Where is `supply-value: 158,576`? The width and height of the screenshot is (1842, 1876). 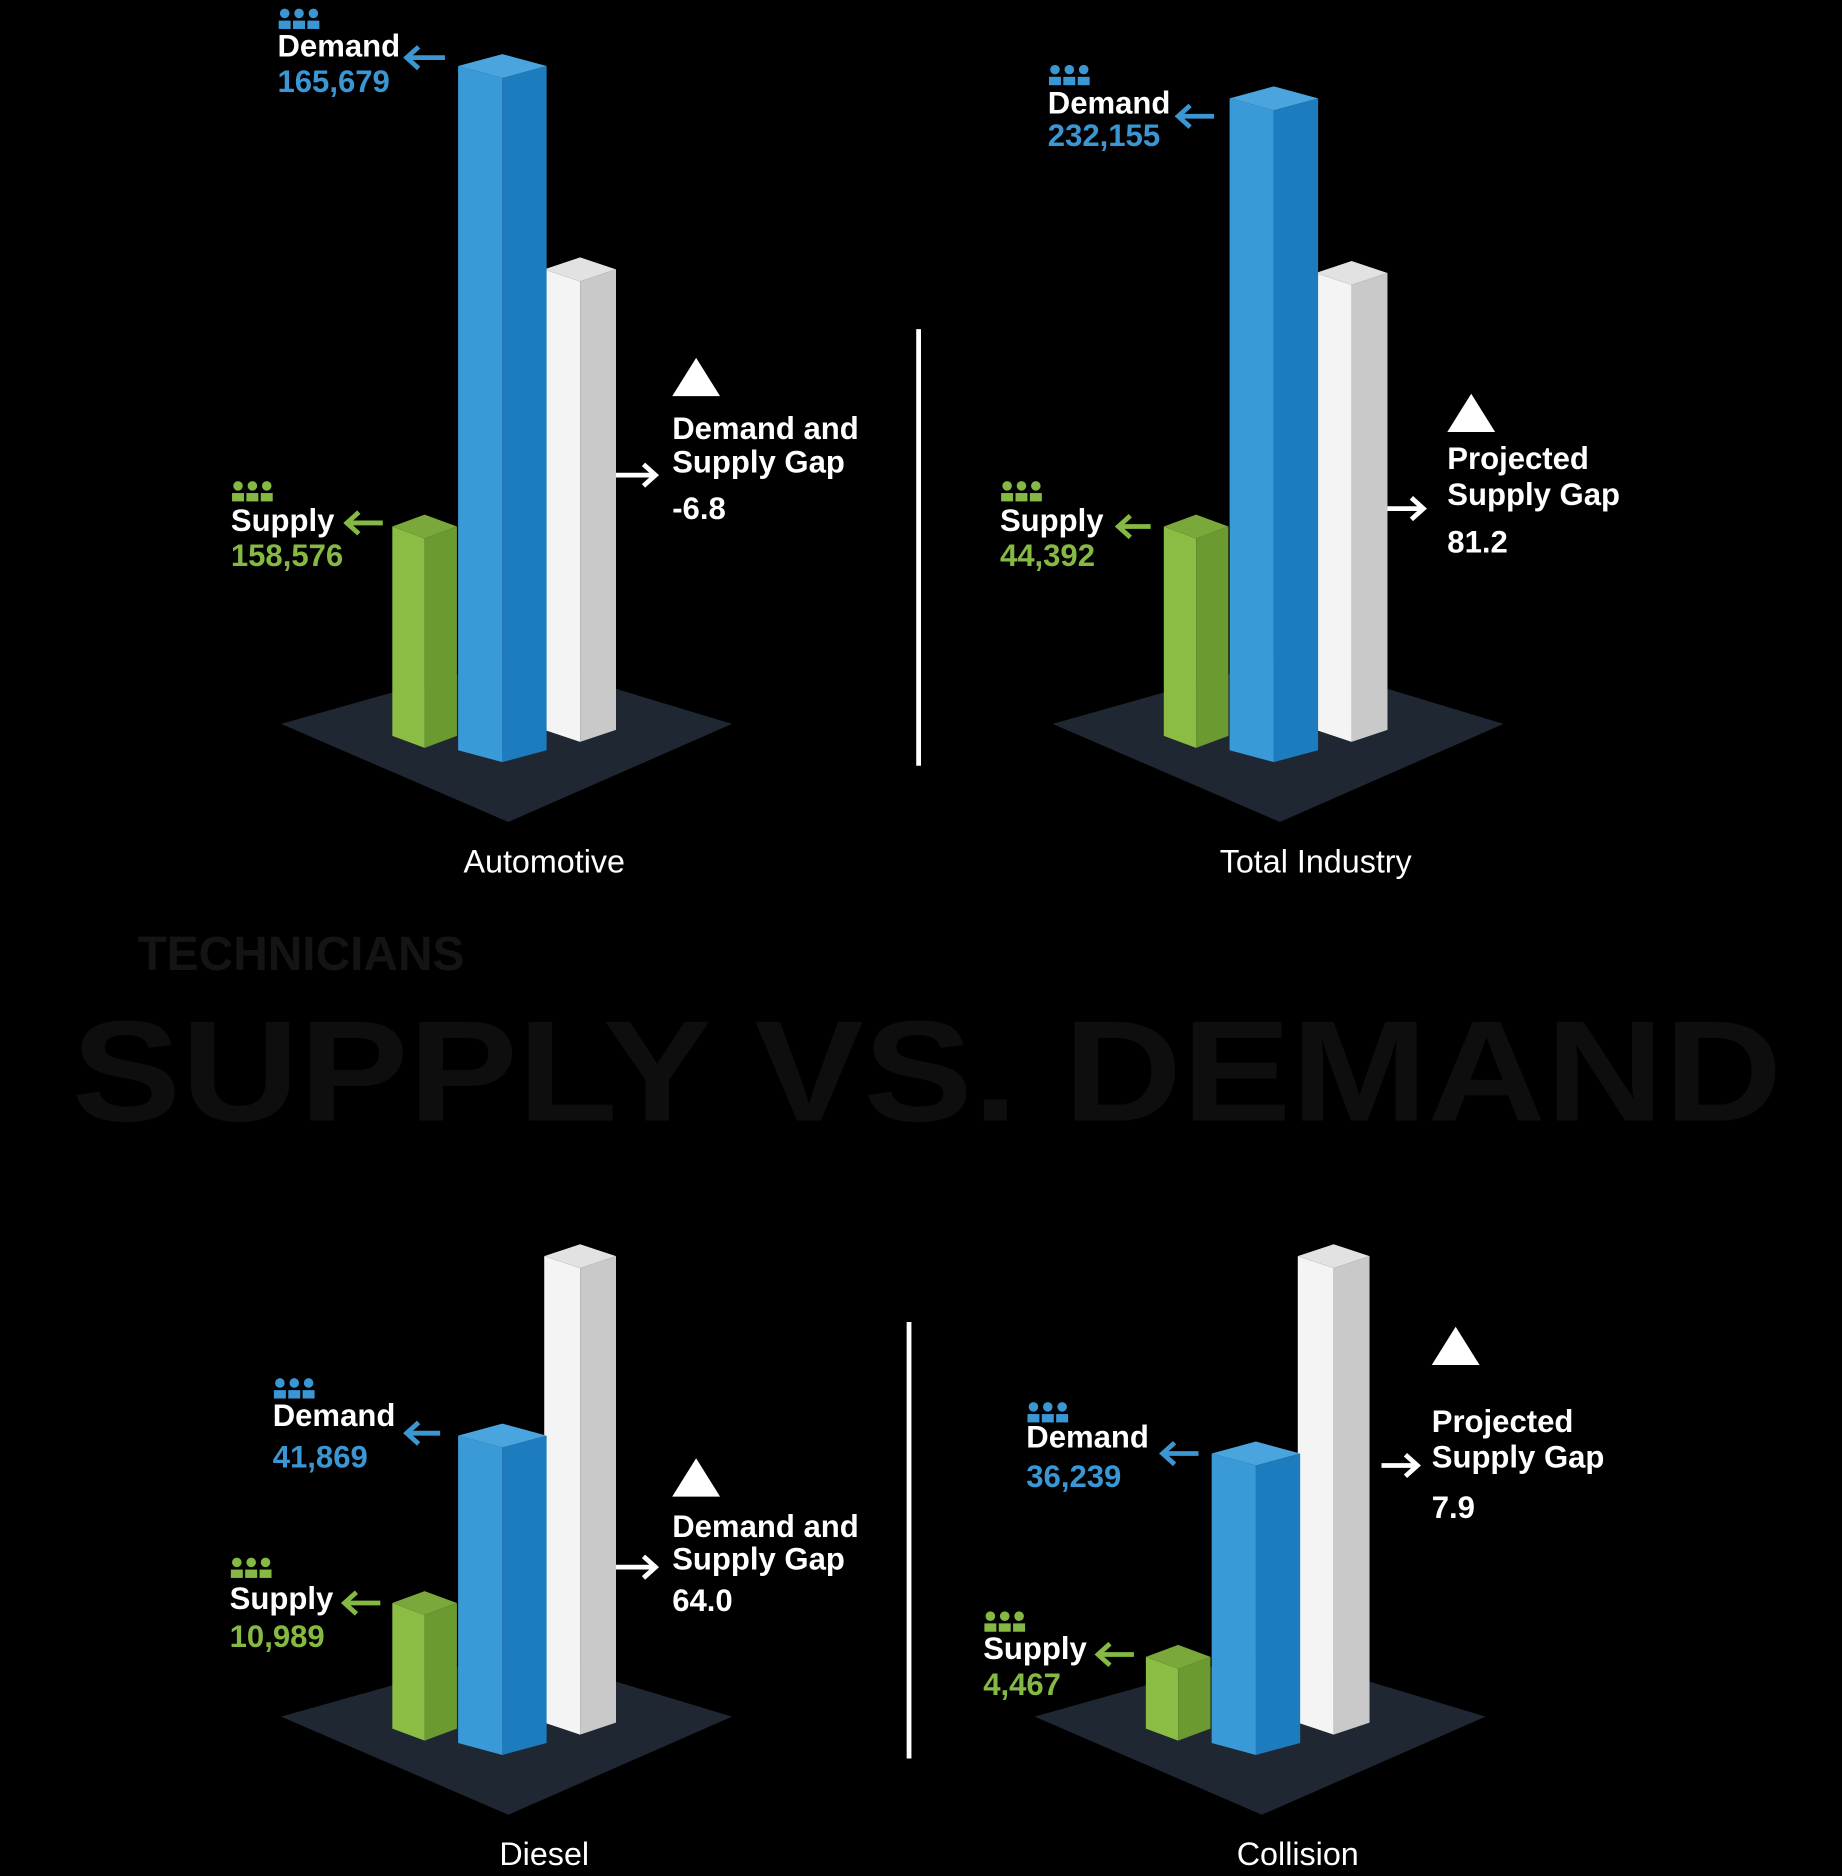
supply-value: 158,576 is located at coordinates (287, 555).